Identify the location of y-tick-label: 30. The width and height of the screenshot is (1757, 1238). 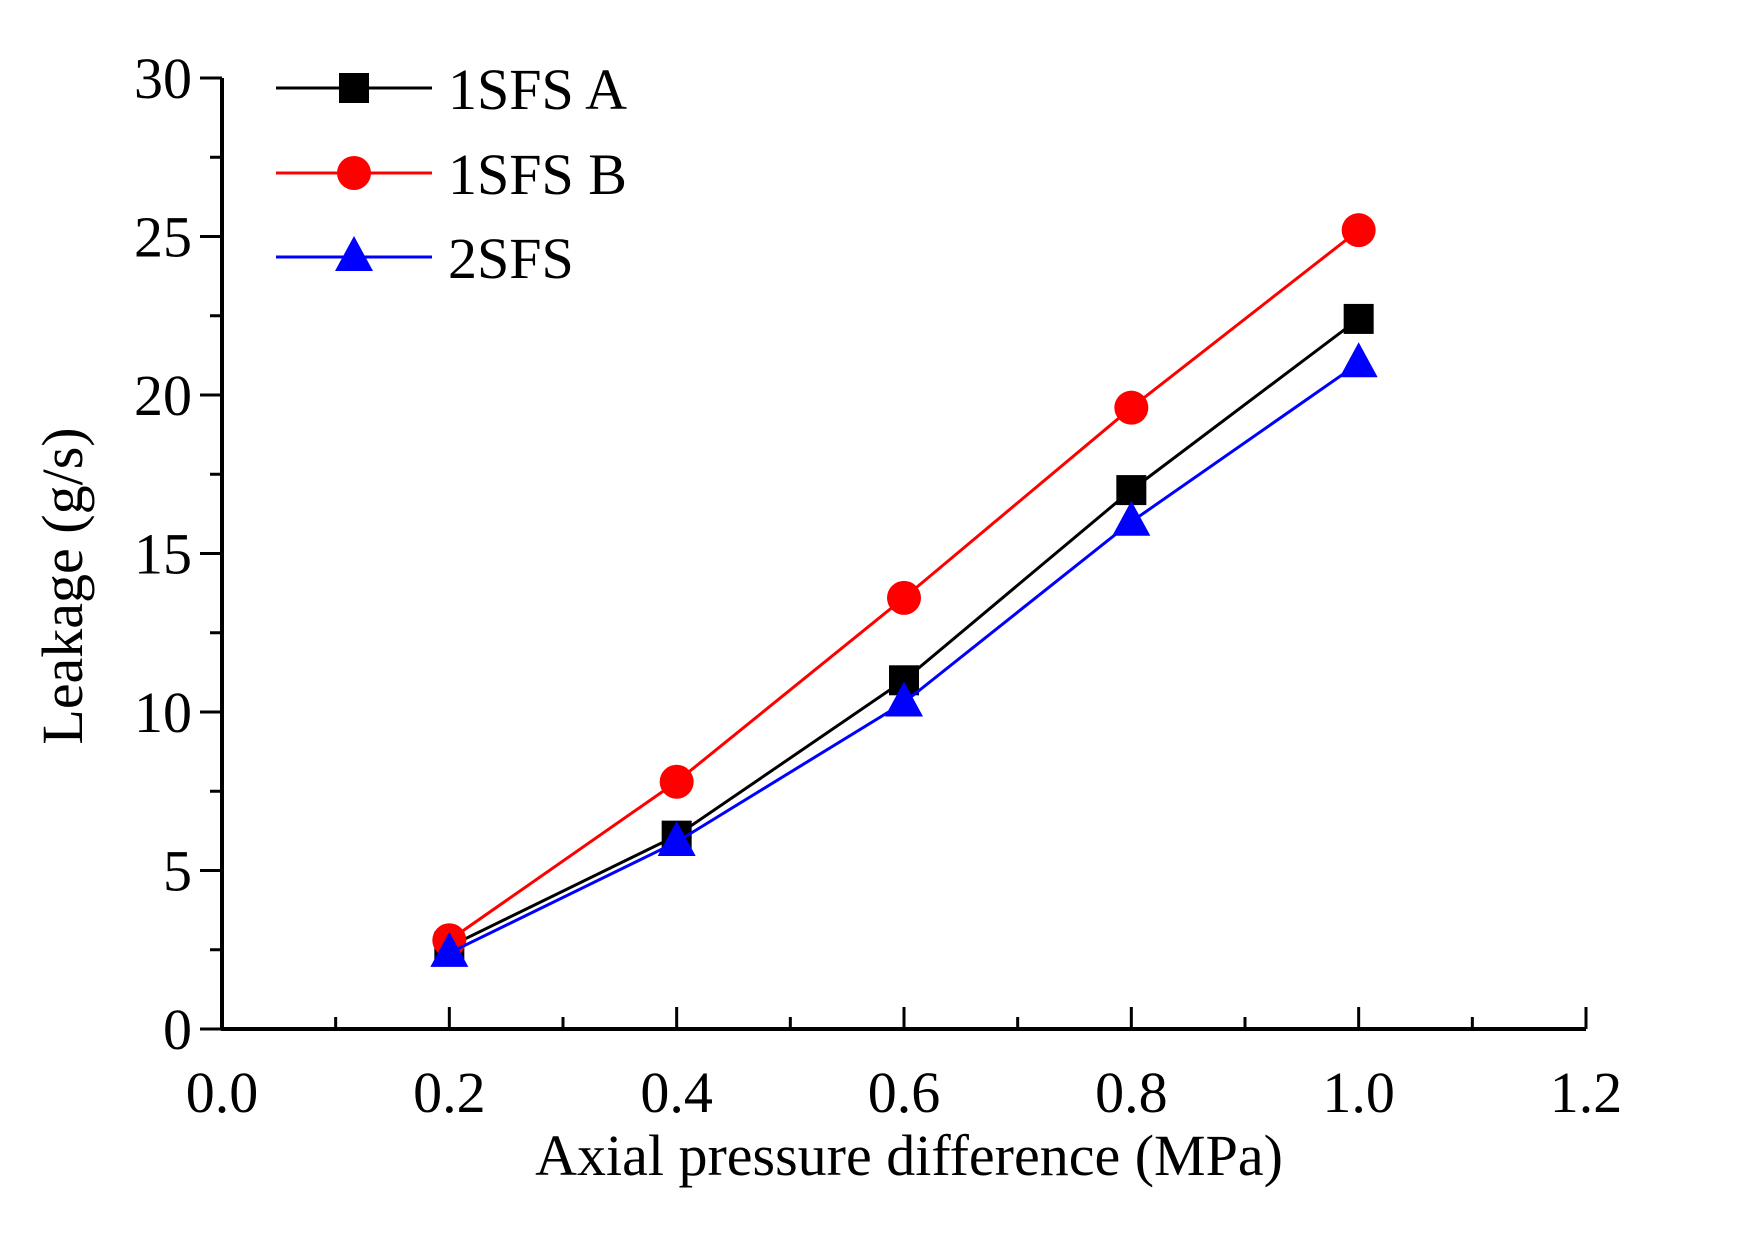
(163, 78).